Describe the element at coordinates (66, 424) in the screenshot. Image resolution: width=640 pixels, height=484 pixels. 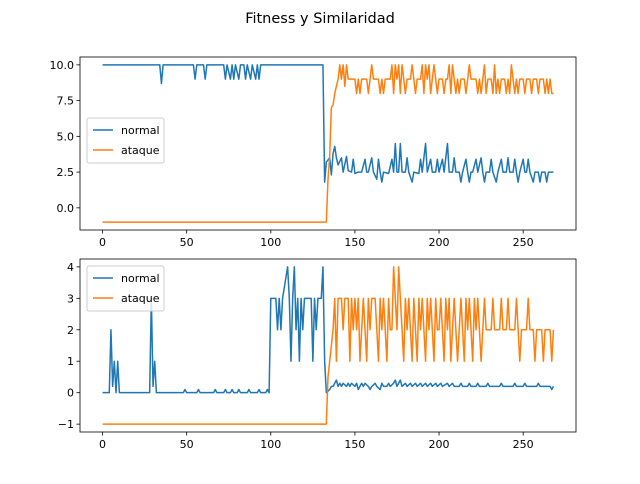
I see `y-tick-label: −1` at that location.